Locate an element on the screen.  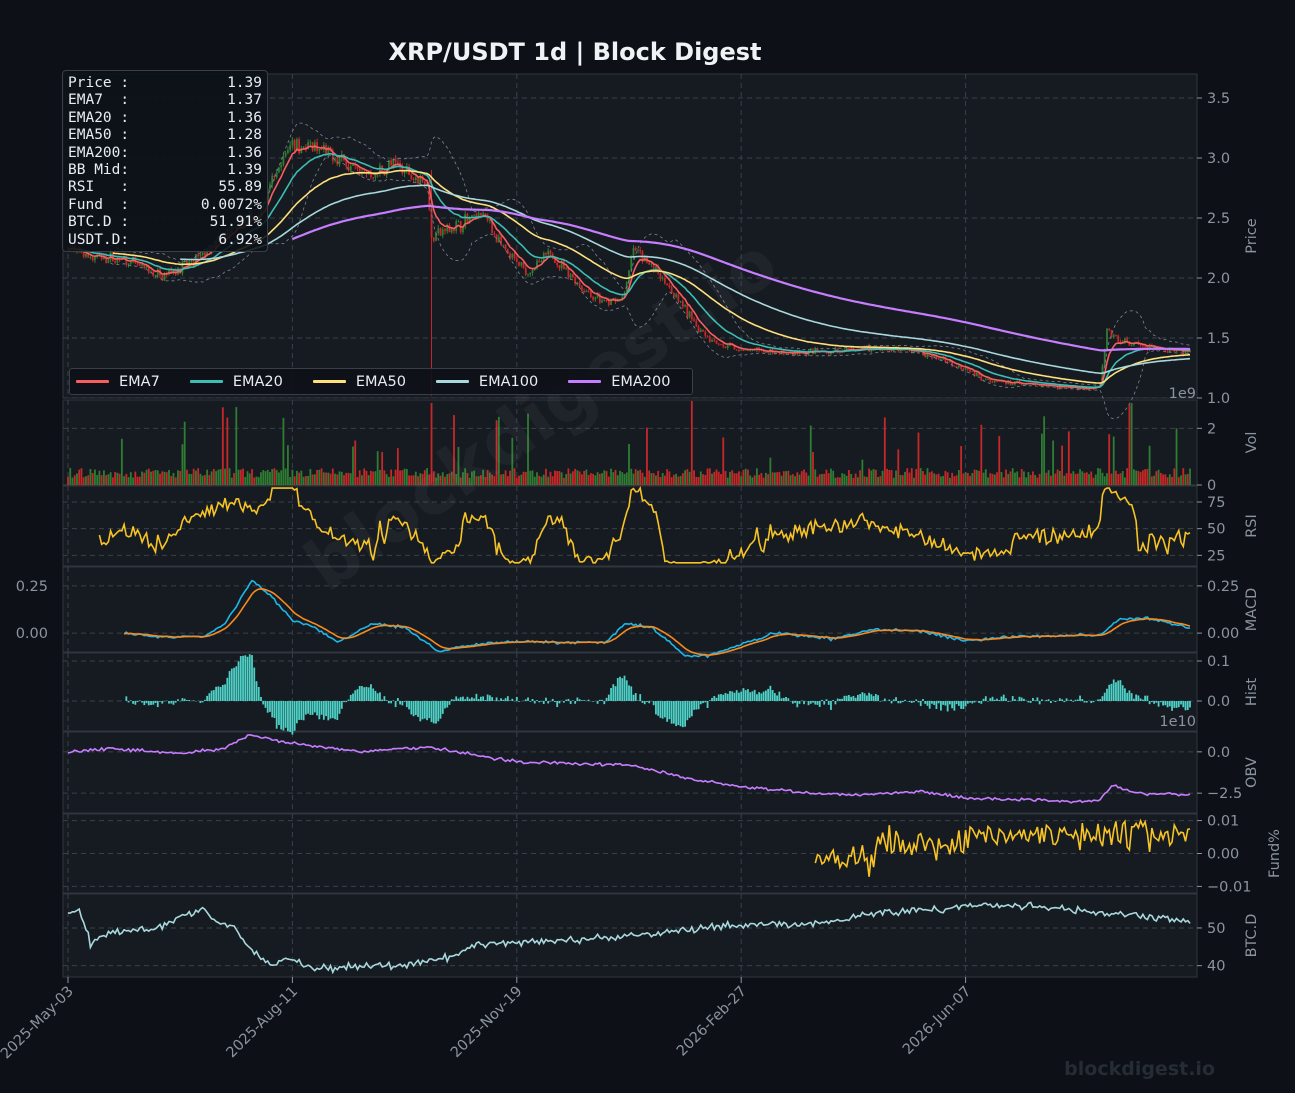
legend-item-ema200: EMA200 is located at coordinates (619, 382).